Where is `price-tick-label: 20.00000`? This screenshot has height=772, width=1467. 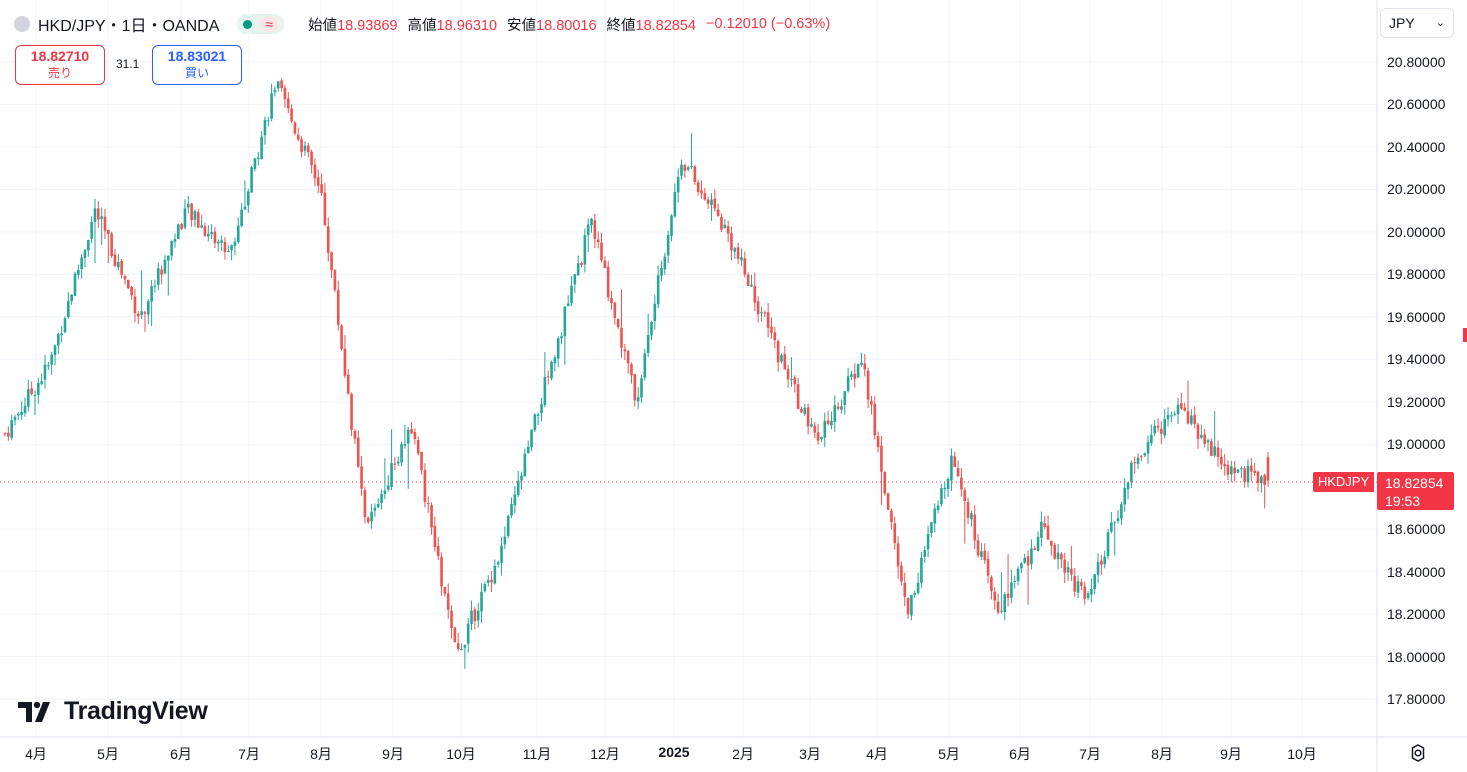 price-tick-label: 20.00000 is located at coordinates (1416, 231).